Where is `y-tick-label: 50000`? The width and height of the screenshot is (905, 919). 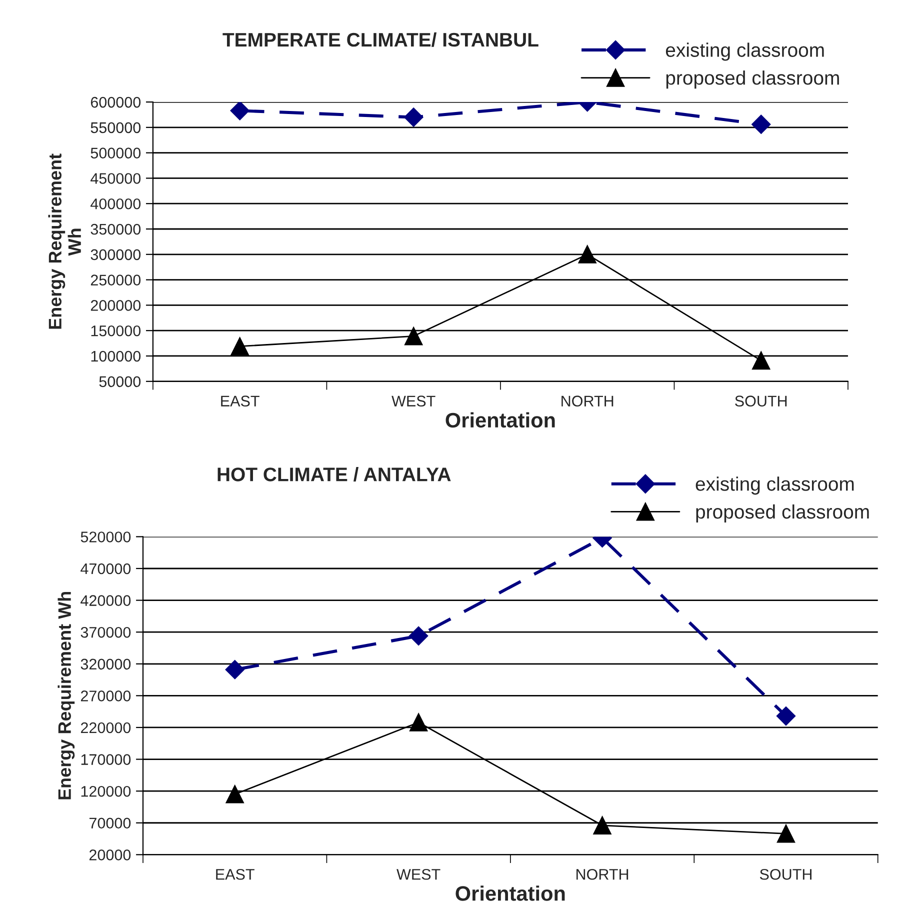
y-tick-label: 50000 is located at coordinates (120, 382).